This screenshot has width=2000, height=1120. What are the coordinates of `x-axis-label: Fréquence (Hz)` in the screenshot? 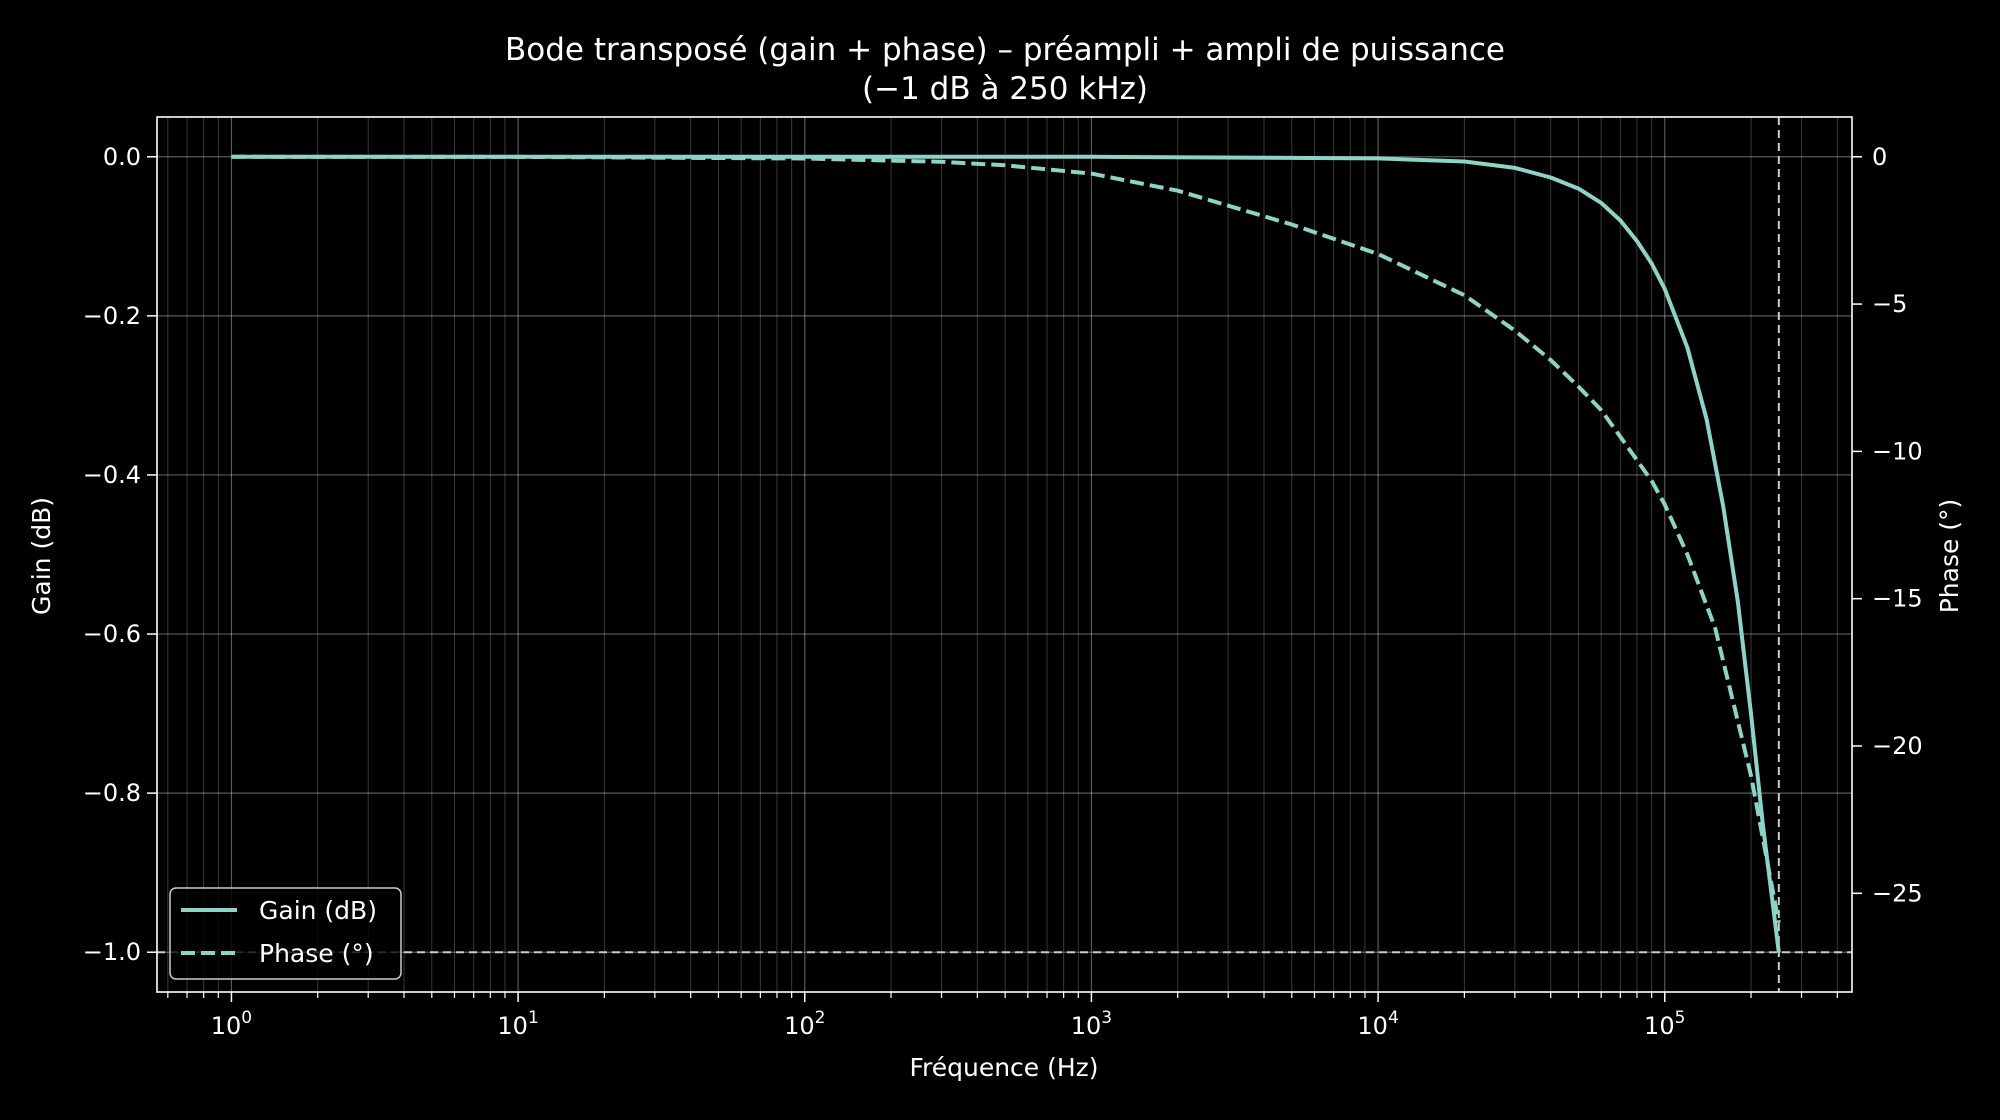 It's located at (1003, 1067).